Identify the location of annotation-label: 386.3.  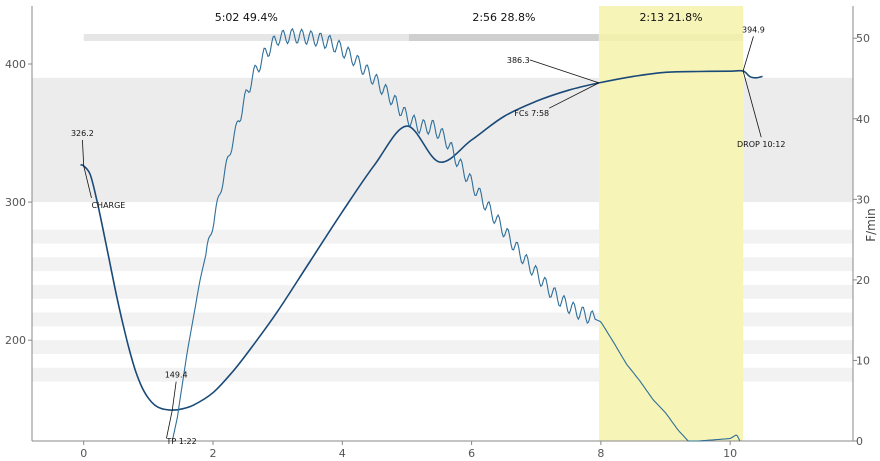
(518, 60).